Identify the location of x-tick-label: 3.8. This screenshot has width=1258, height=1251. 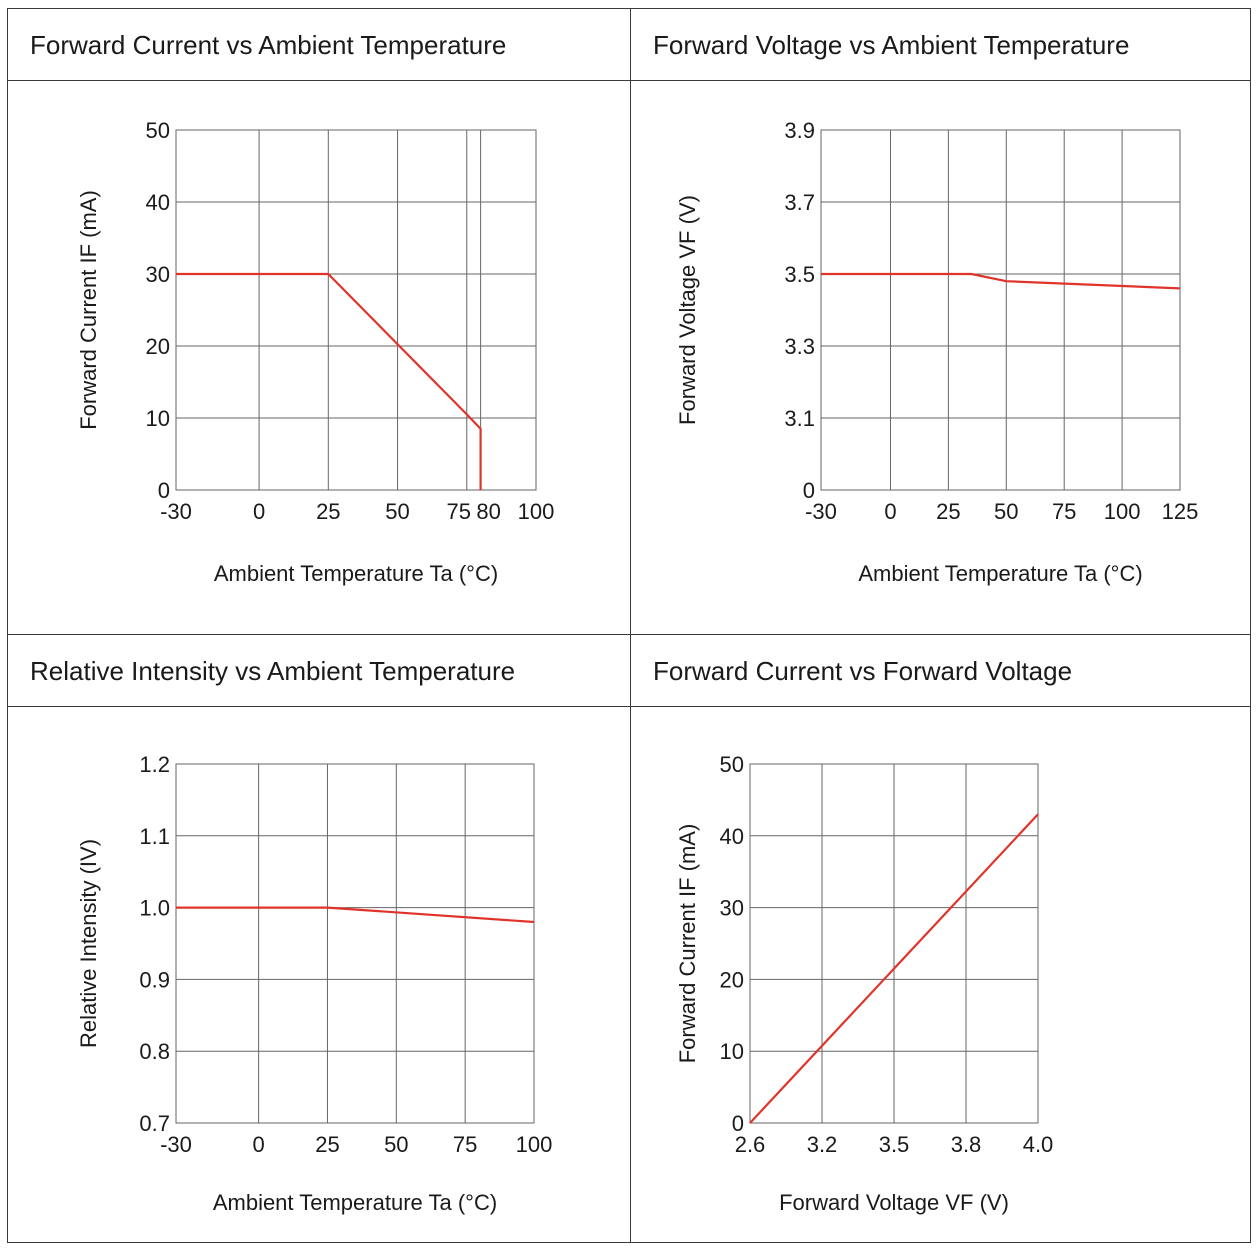
(966, 1144).